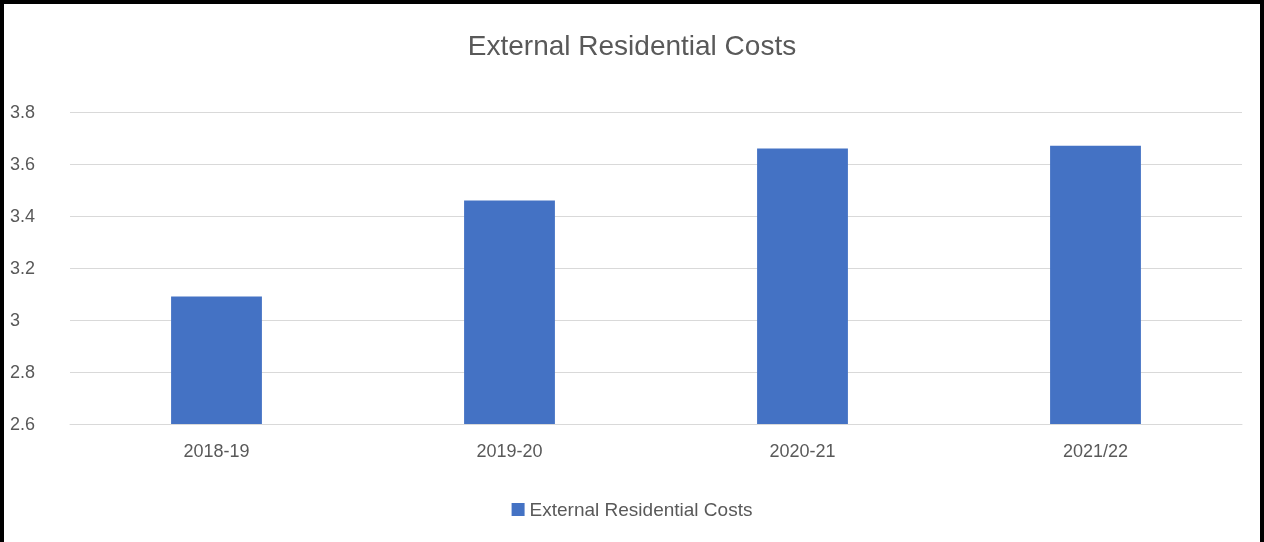 The width and height of the screenshot is (1264, 542). I want to click on x-tick-label: 2021/22, so click(1095, 451).